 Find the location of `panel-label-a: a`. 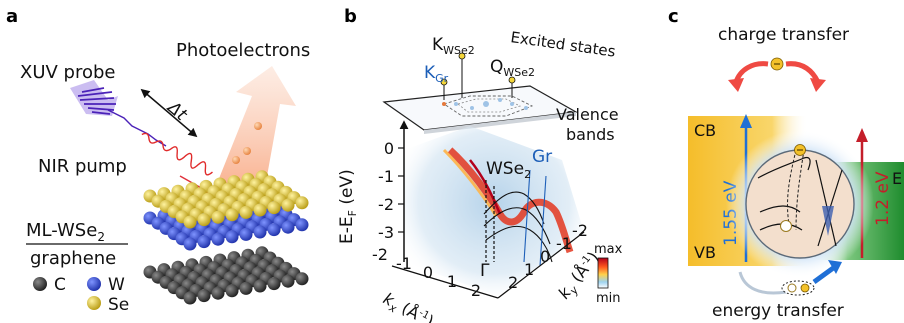

panel-label-a: a is located at coordinates (12, 16).